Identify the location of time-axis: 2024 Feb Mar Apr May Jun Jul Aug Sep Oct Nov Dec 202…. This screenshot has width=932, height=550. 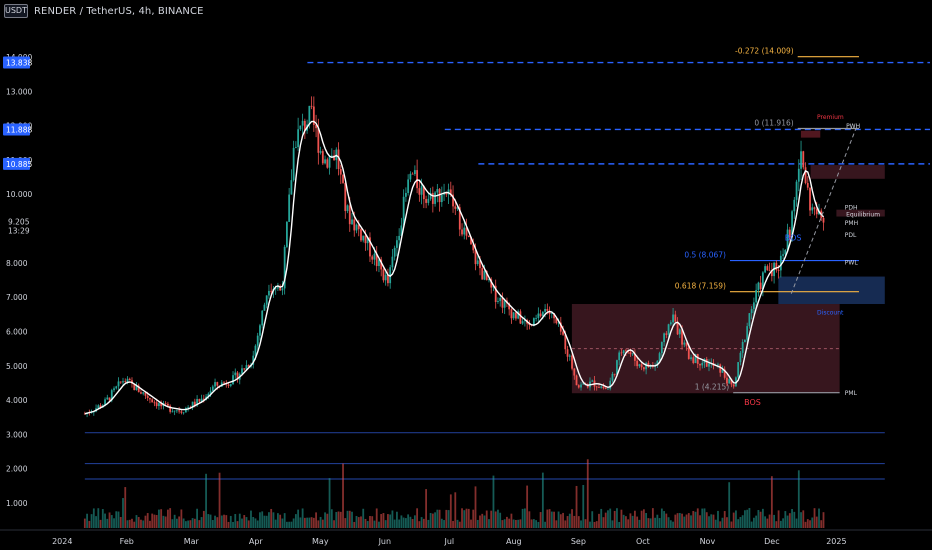
(466, 537).